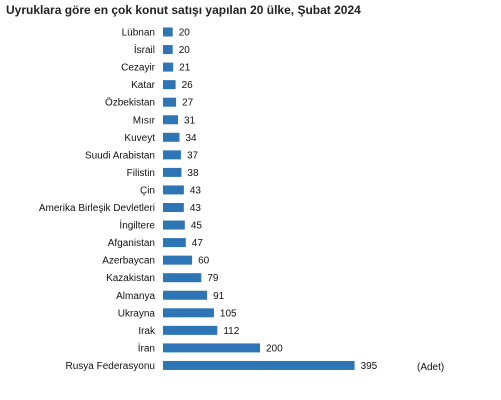 This screenshot has height=400, width=501. I want to click on category-label: Cezayir, so click(138, 68).